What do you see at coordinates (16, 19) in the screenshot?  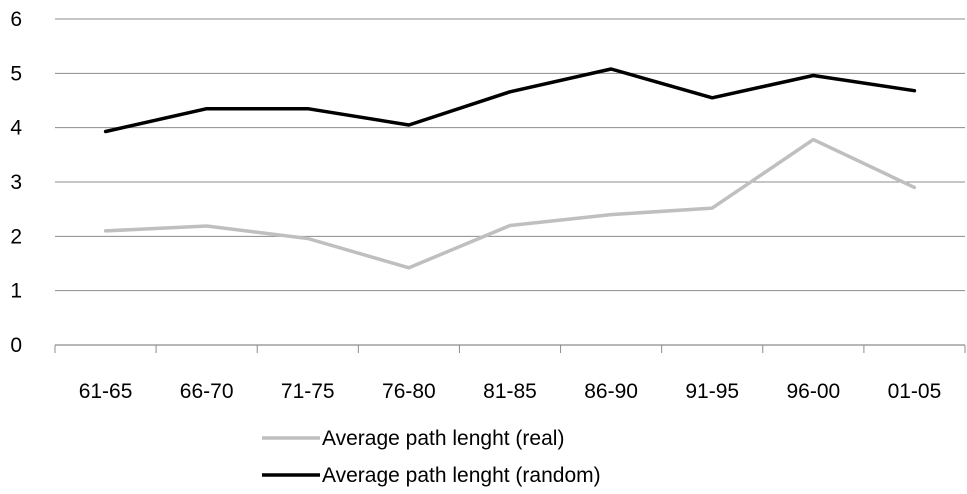 I see `y-tick-label: 6` at bounding box center [16, 19].